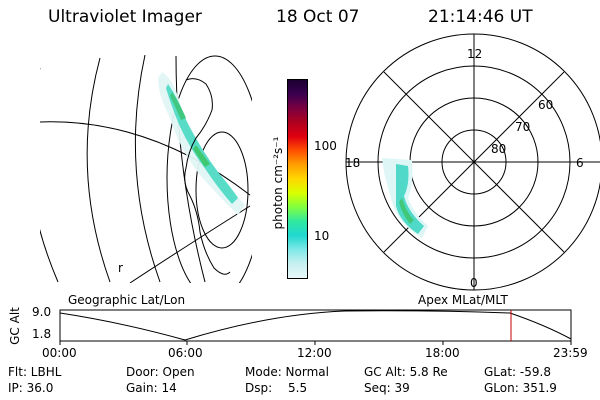 The height and width of the screenshot is (400, 600). Describe the element at coordinates (318, 17) in the screenshot. I see `observation-date: 18 Oct 07` at that location.